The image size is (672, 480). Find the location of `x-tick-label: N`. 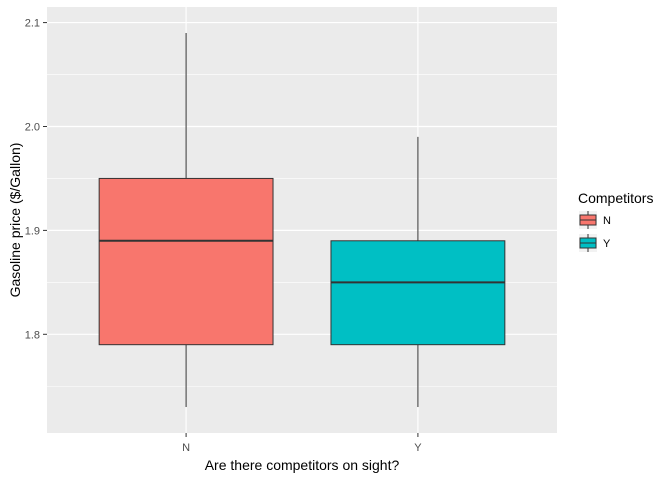

x-tick-label: N is located at coordinates (186, 448).